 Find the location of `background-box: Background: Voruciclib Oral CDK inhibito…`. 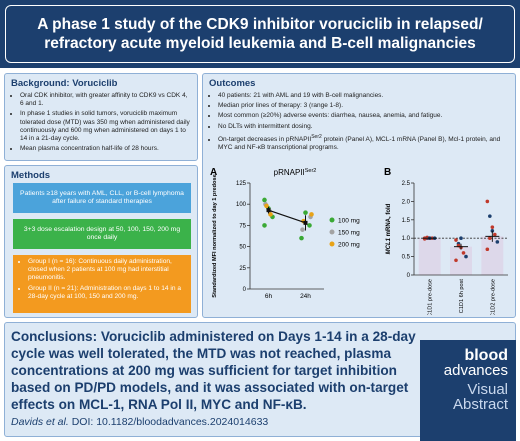

background-box: Background: Voruciclib Oral CDK inhibito… is located at coordinates (101, 117).